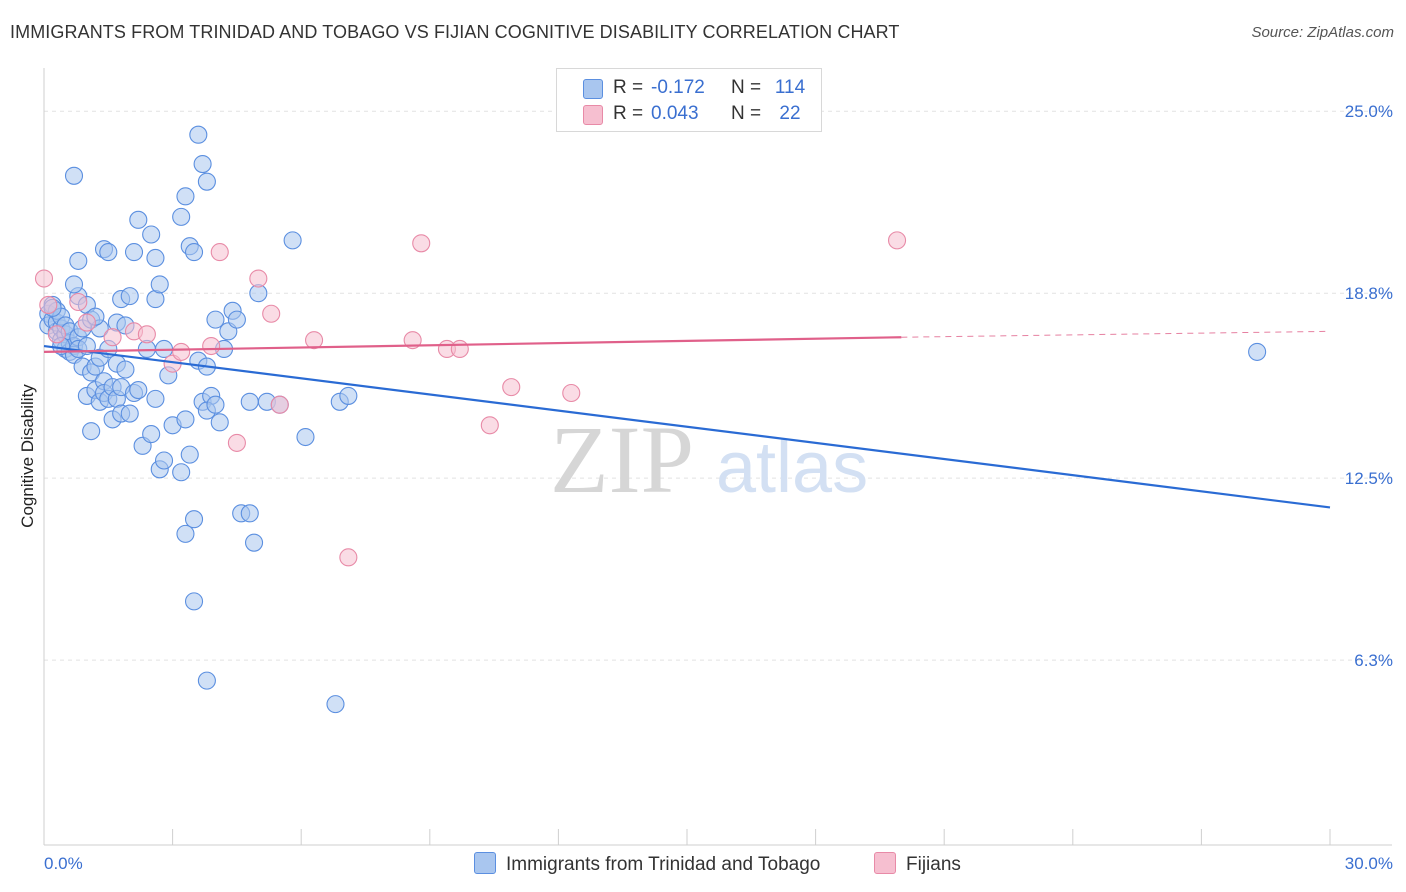 The width and height of the screenshot is (1406, 892). I want to click on r-value: -0.172, so click(678, 87).